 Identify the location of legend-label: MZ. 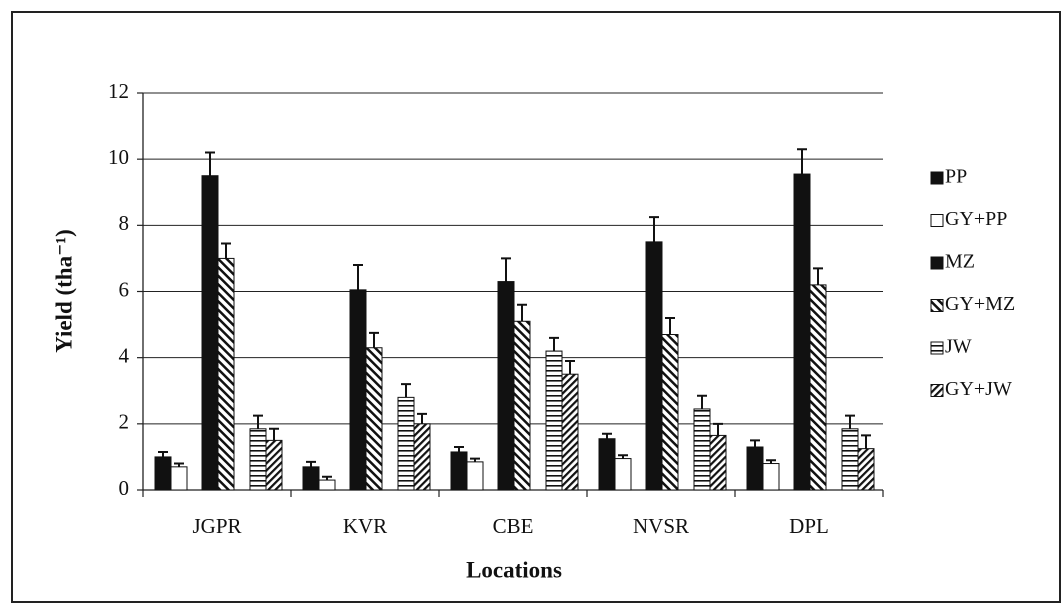
(960, 262).